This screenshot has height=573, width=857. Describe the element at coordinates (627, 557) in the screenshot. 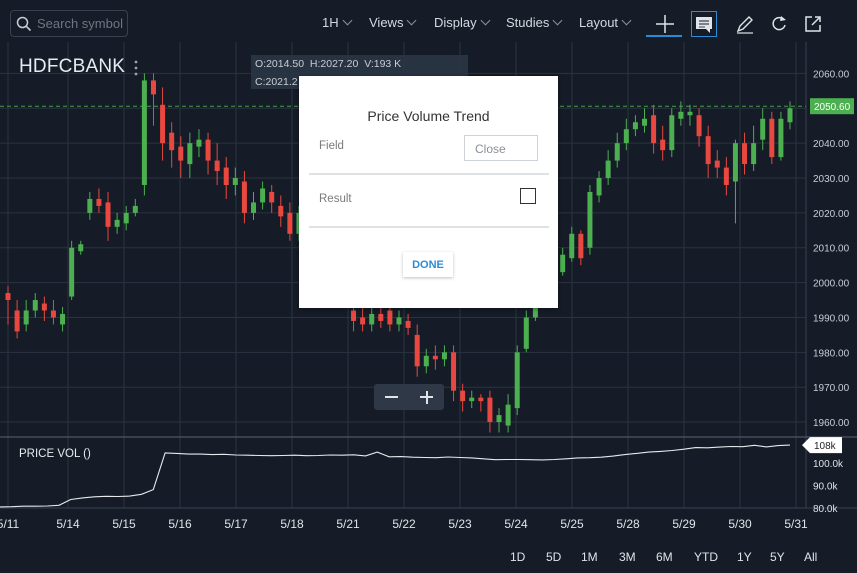

I see `range-button-3m: 3M` at that location.